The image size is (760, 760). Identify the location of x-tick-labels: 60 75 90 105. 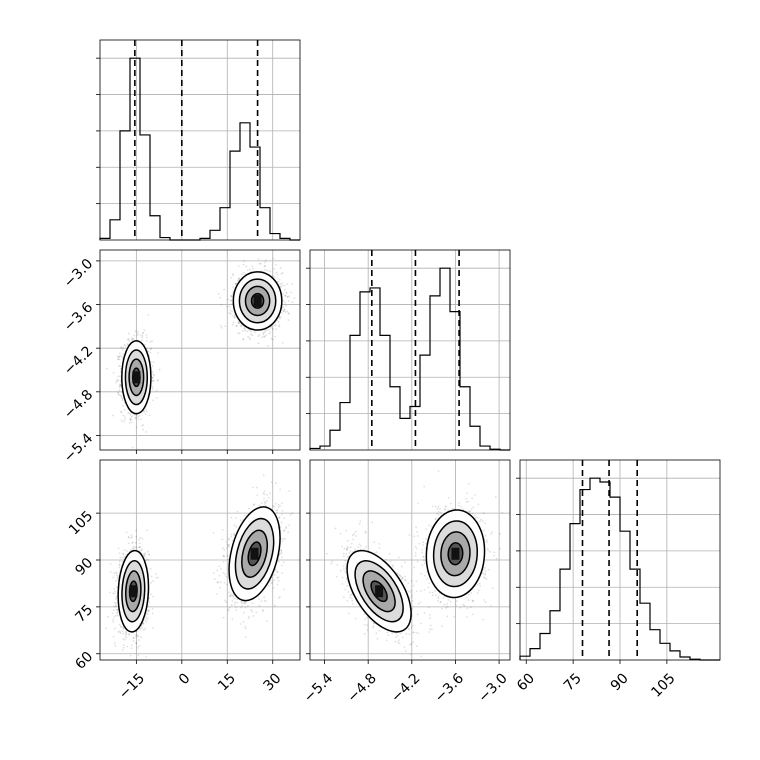
(596, 685).